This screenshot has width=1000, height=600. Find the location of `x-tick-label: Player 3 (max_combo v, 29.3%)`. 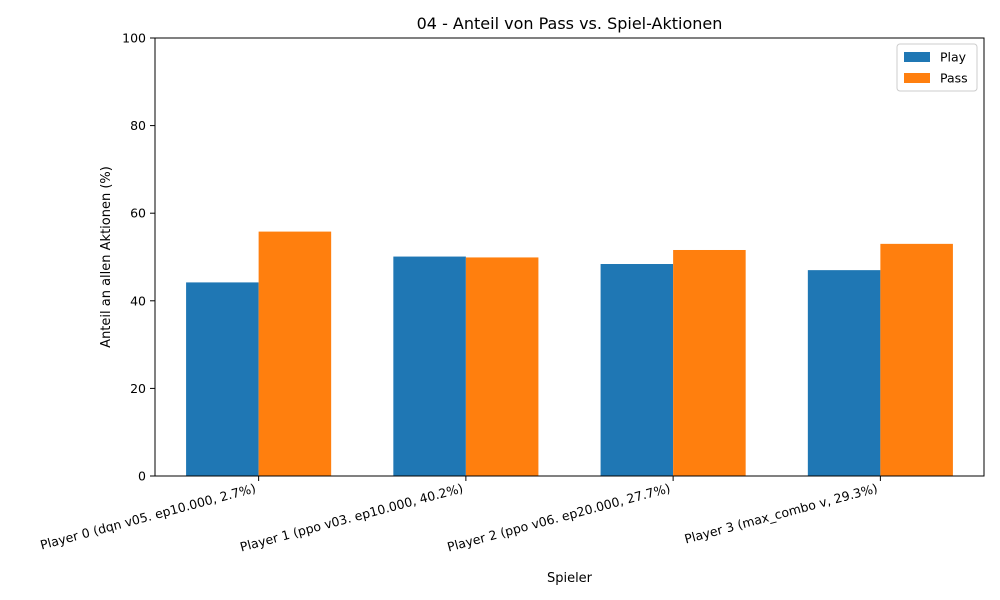

x-tick-label: Player 3 (max_combo v, 29.3%) is located at coordinates (781, 513).